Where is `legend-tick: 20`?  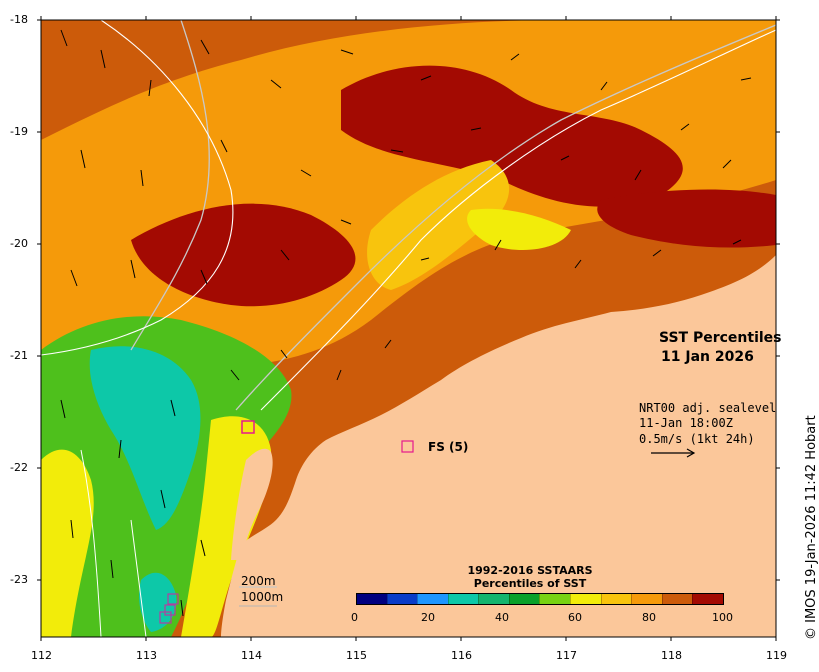
legend-tick: 20 is located at coordinates (428, 617).